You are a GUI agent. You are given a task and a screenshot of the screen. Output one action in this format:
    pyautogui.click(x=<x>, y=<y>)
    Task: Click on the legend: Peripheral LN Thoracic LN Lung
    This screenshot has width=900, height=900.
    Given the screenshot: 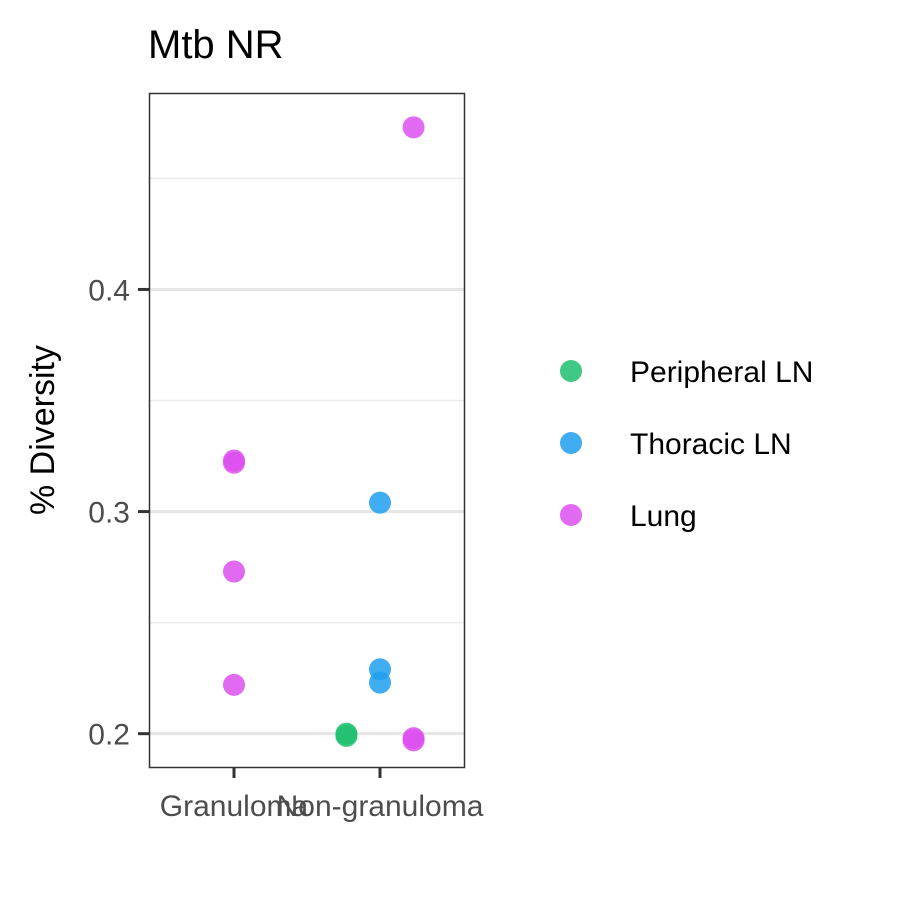 What is the action you would take?
    pyautogui.click(x=686, y=444)
    